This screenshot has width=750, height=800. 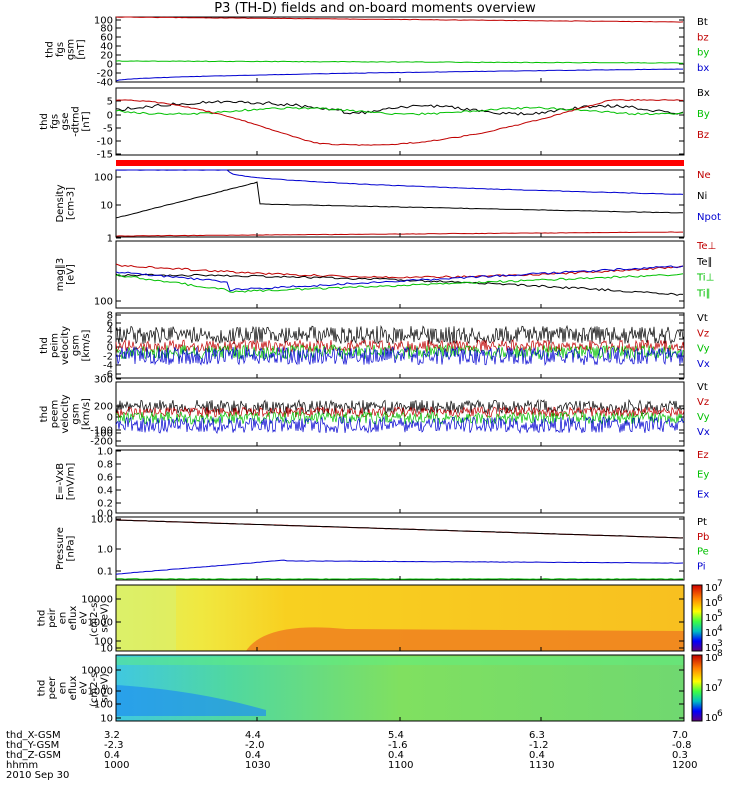 I want to click on legend-Te∥: Te∥, so click(x=704, y=262).